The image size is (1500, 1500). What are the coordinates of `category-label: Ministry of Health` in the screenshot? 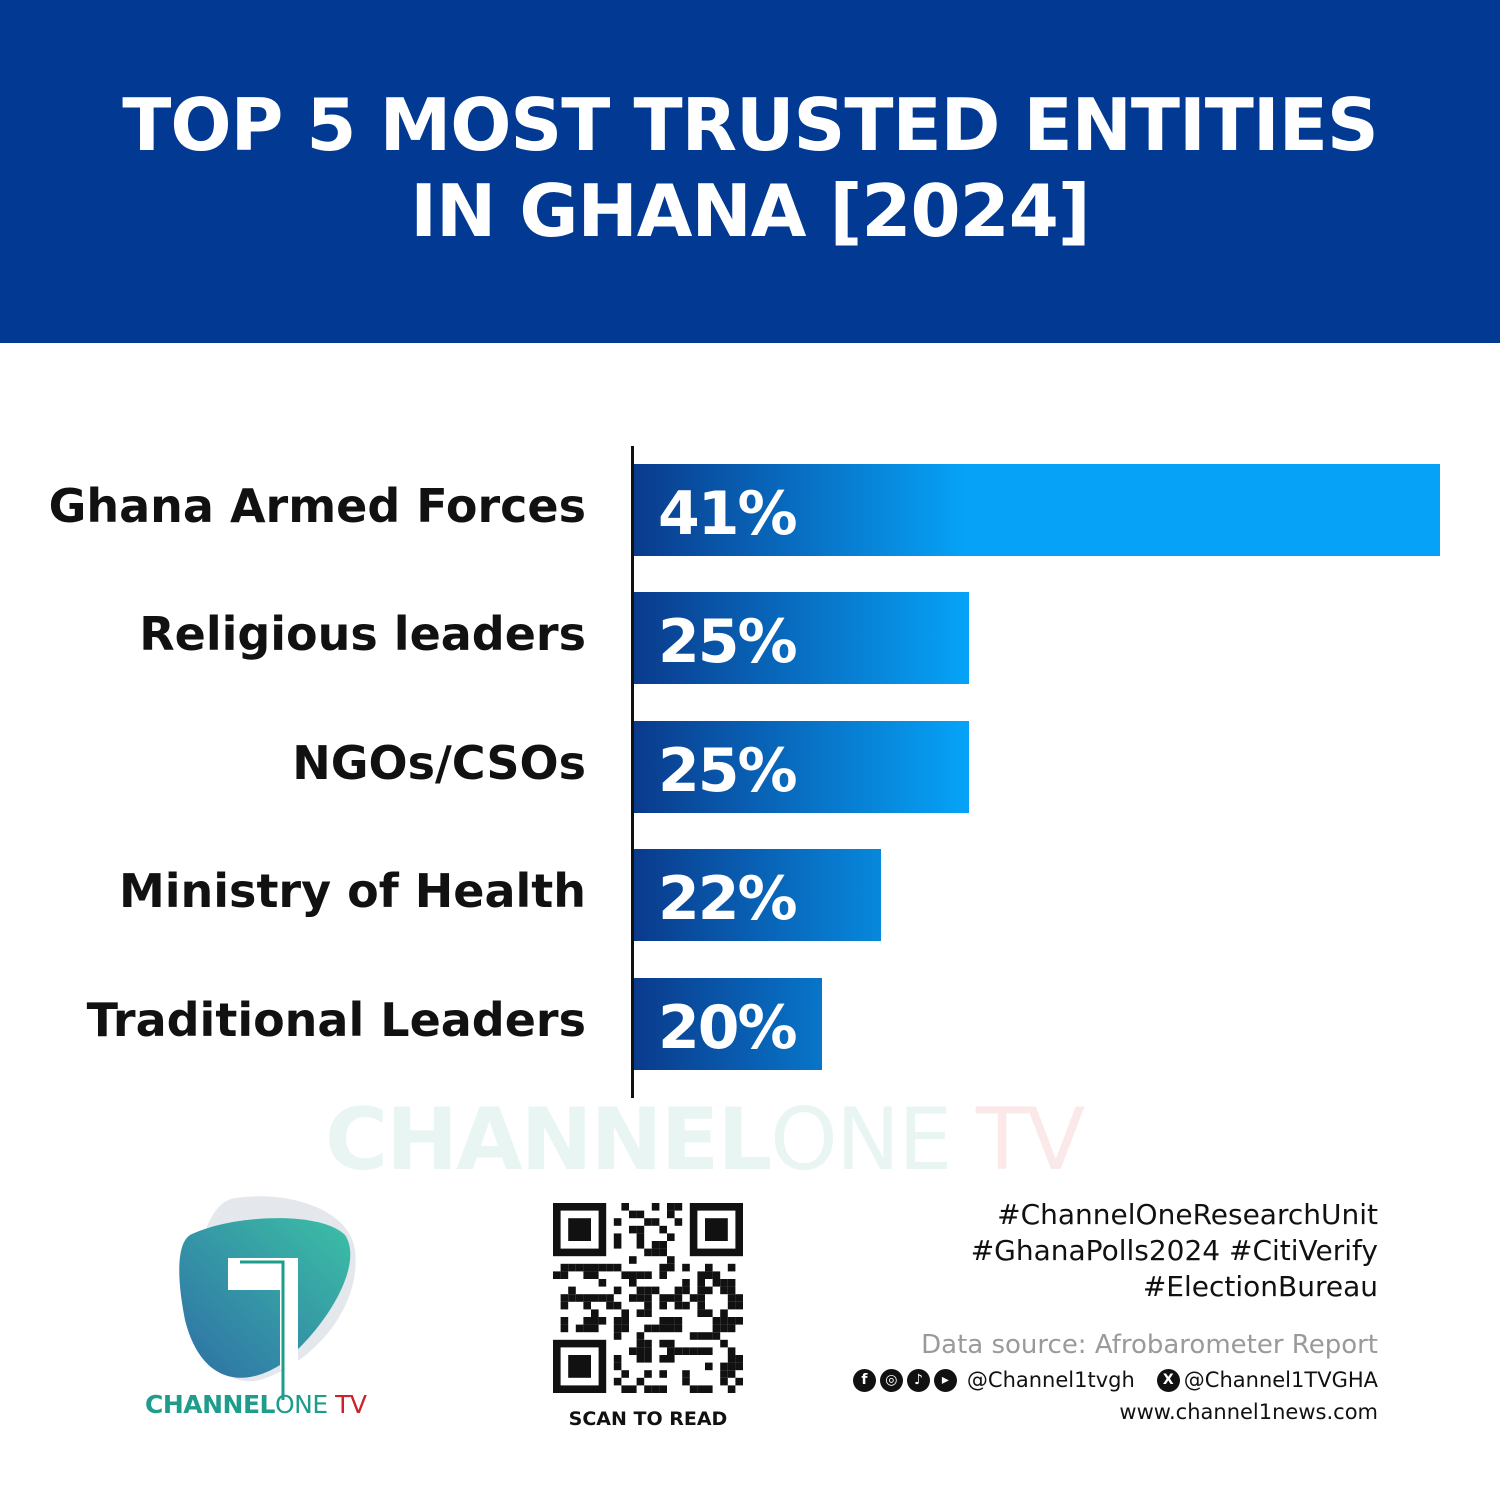 It's located at (352, 891).